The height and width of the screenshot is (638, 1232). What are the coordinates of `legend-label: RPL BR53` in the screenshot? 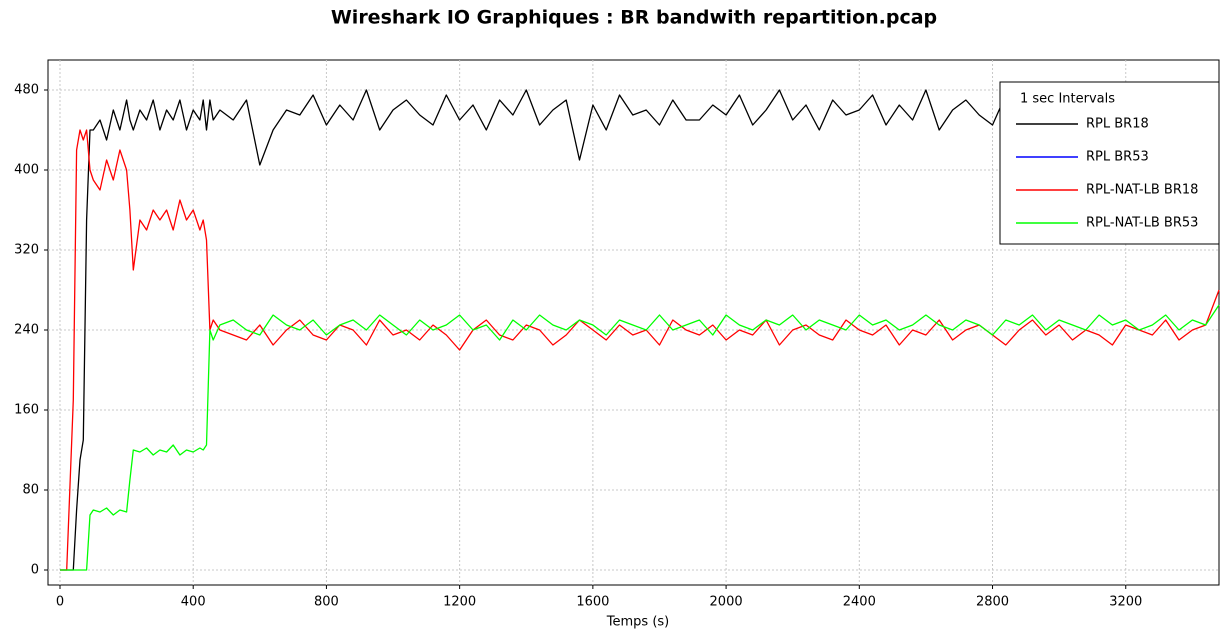 It's located at (1117, 157).